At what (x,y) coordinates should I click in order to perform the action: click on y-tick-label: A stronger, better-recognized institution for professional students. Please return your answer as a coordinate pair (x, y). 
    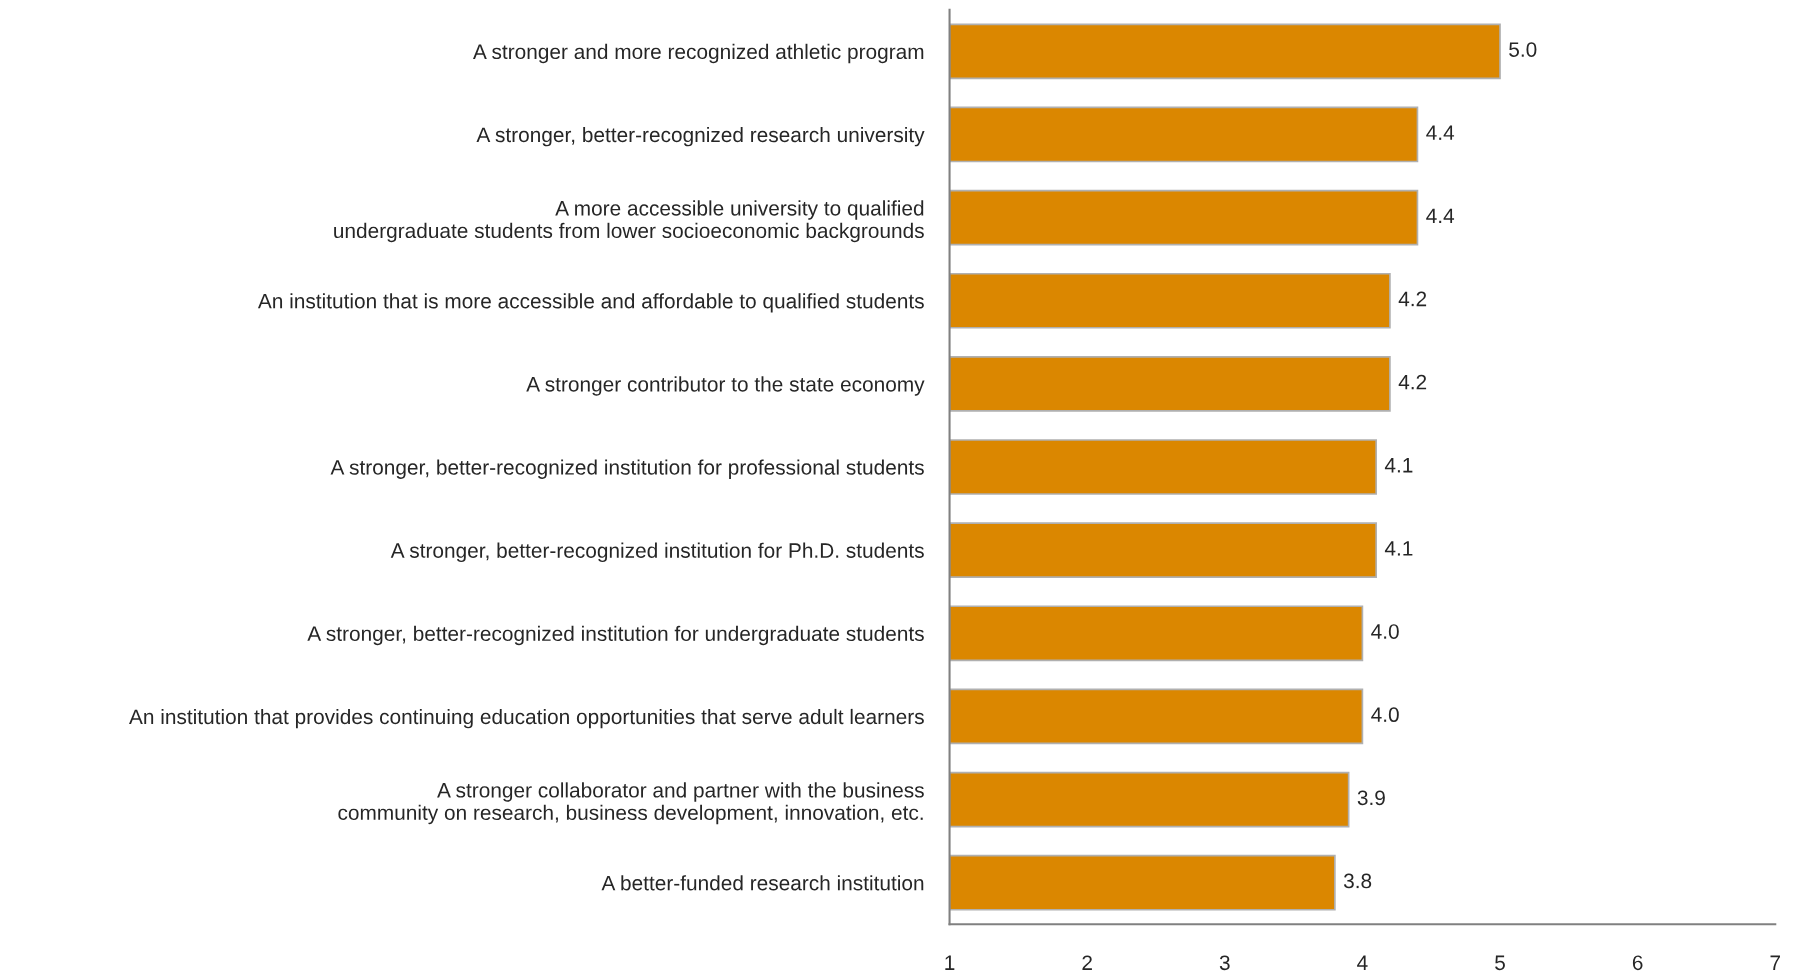
    Looking at the image, I should click on (627, 469).